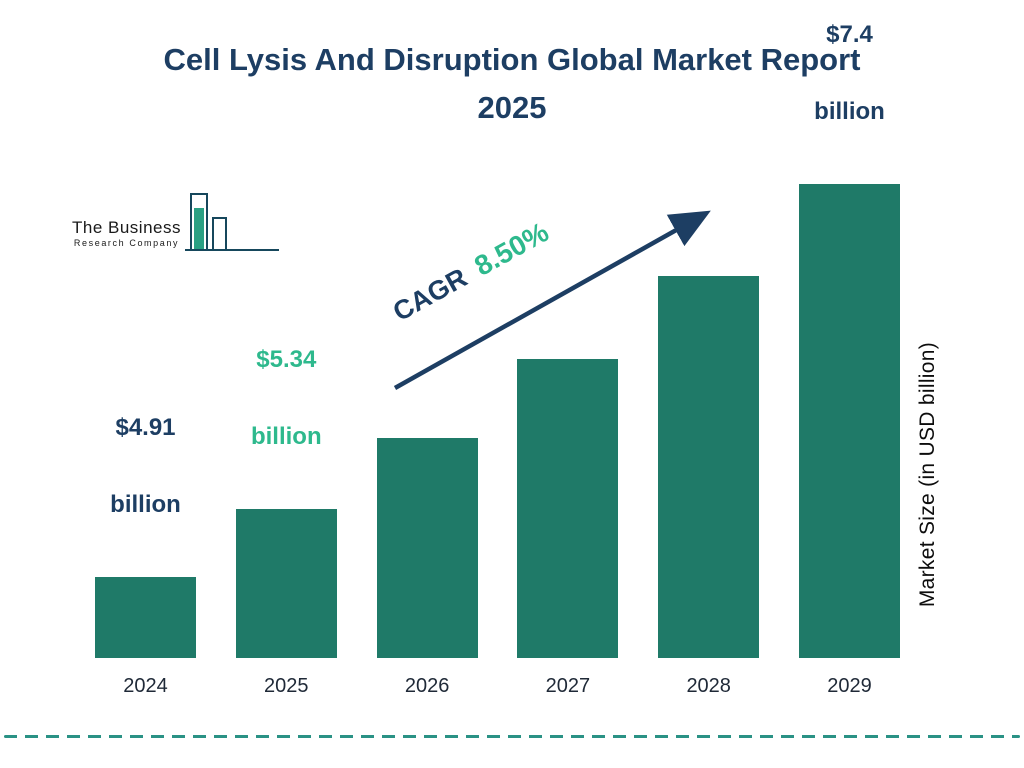  Describe the element at coordinates (232, 222) in the screenshot. I see `logo-bars-icon` at that location.